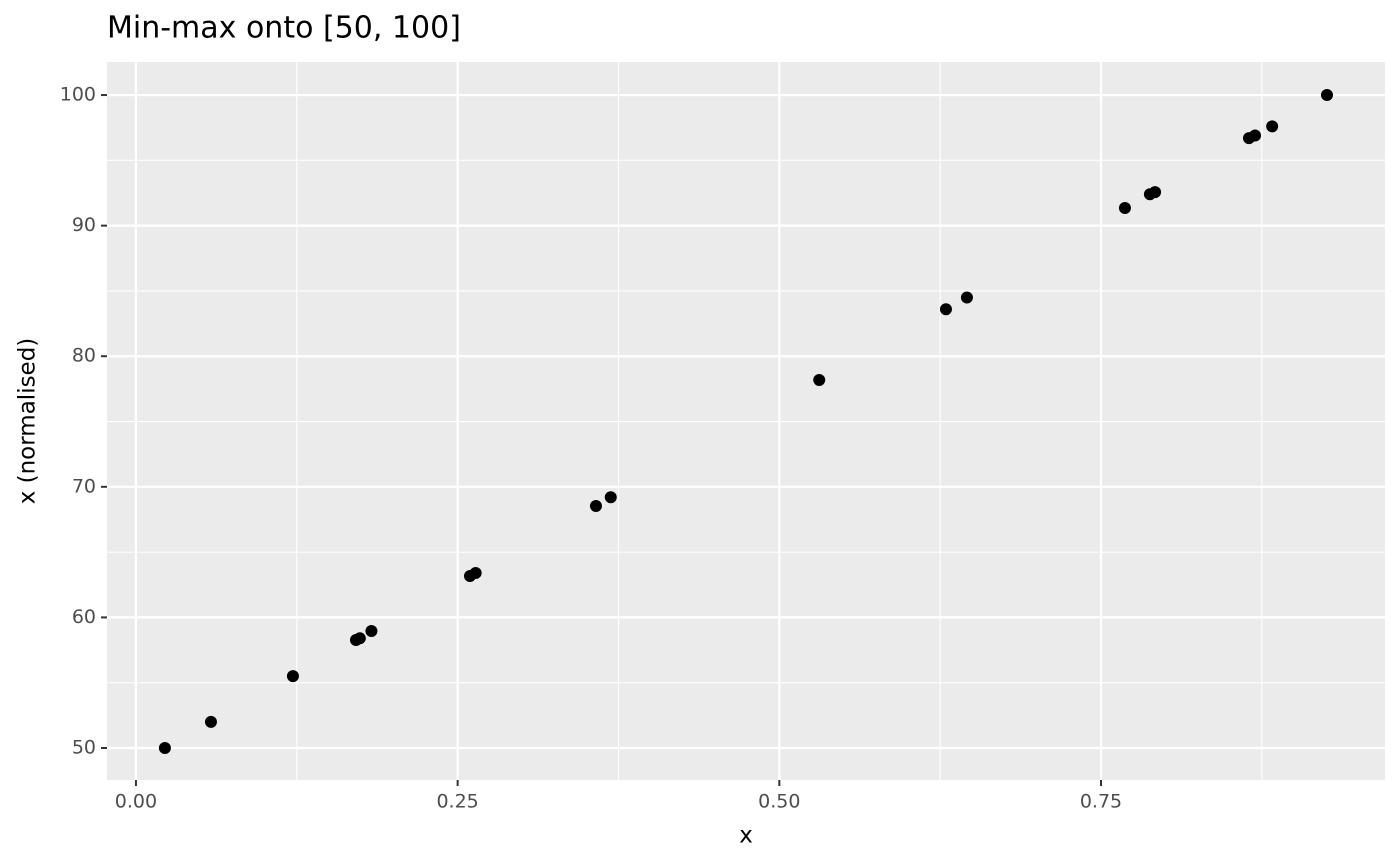  Describe the element at coordinates (78, 95) in the screenshot. I see `y-tick-label: 100` at that location.